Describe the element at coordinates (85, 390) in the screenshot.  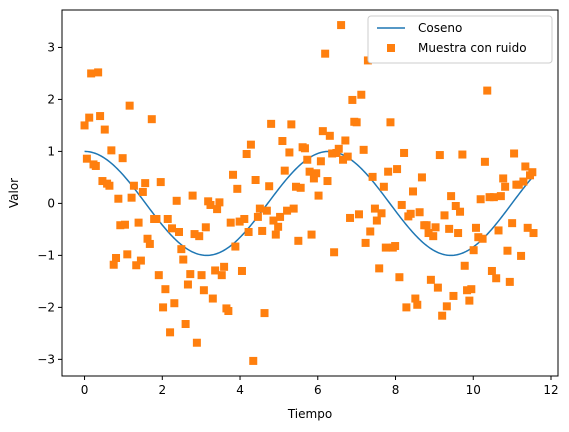
I see `x-tick-label: 0` at that location.